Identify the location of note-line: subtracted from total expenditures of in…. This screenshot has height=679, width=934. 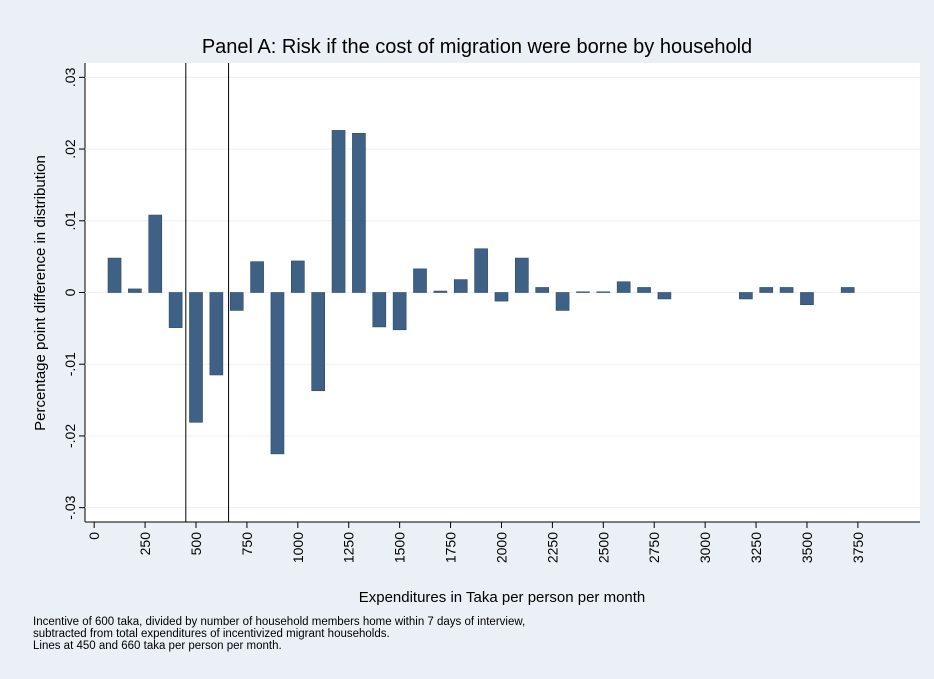
(211, 634).